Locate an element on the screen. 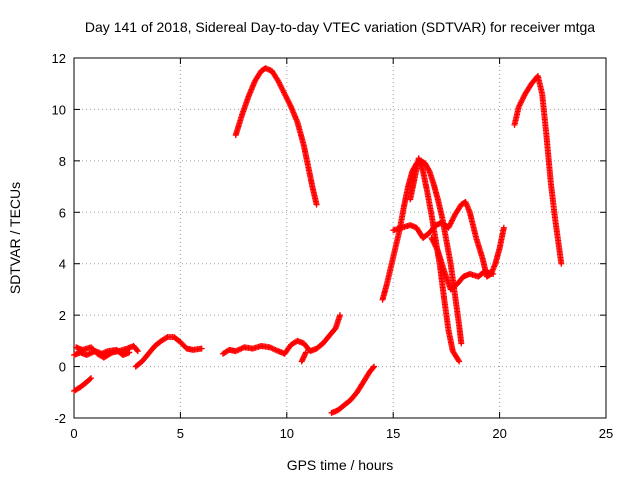  x-tick-label: 0 is located at coordinates (73, 433).